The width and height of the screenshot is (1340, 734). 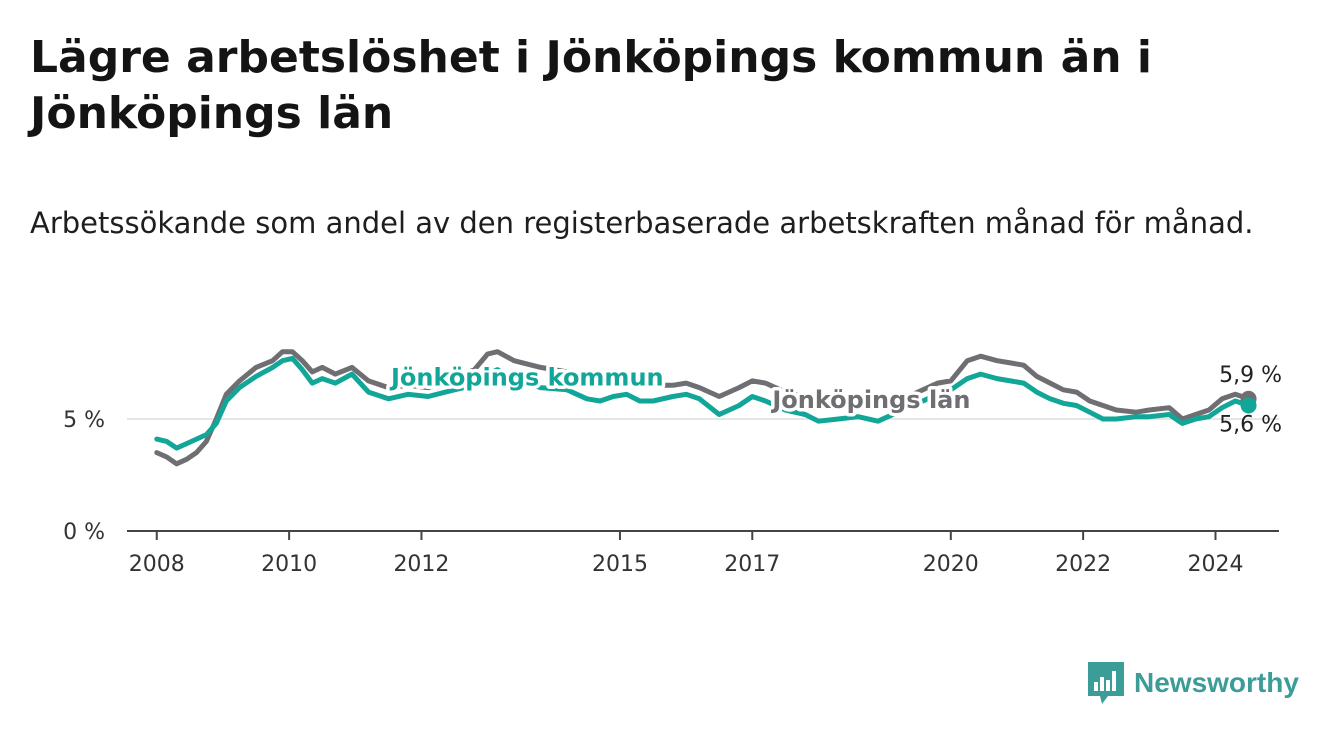 I want to click on series-endpoint-marker, so click(x=1248, y=405).